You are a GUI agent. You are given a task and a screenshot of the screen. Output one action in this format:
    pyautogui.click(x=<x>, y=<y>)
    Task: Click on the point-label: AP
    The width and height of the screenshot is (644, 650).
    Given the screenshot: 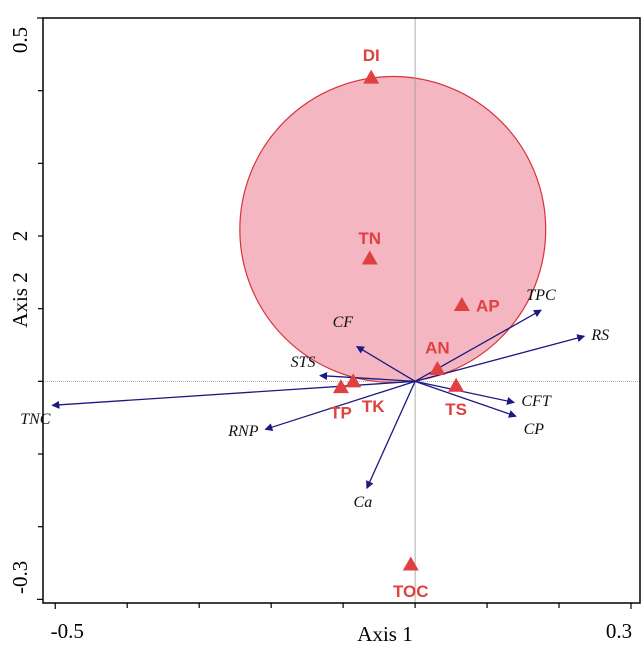 What is the action you would take?
    pyautogui.click(x=488, y=306)
    